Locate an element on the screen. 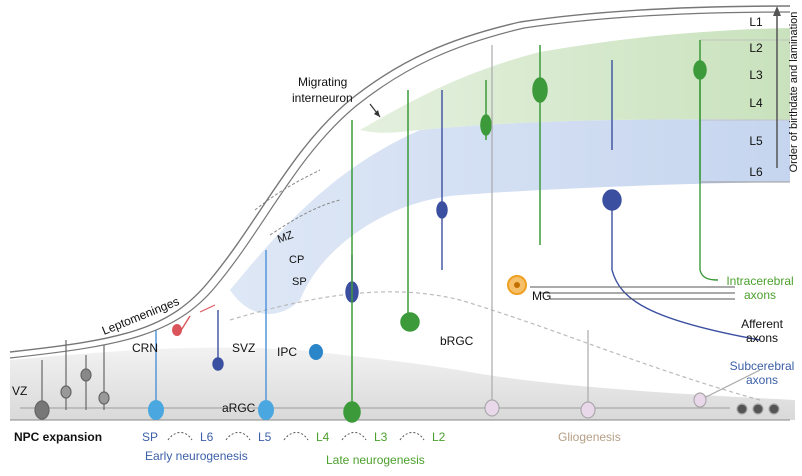 This screenshot has height=476, width=802. crn-label: CRN is located at coordinates (145, 348).